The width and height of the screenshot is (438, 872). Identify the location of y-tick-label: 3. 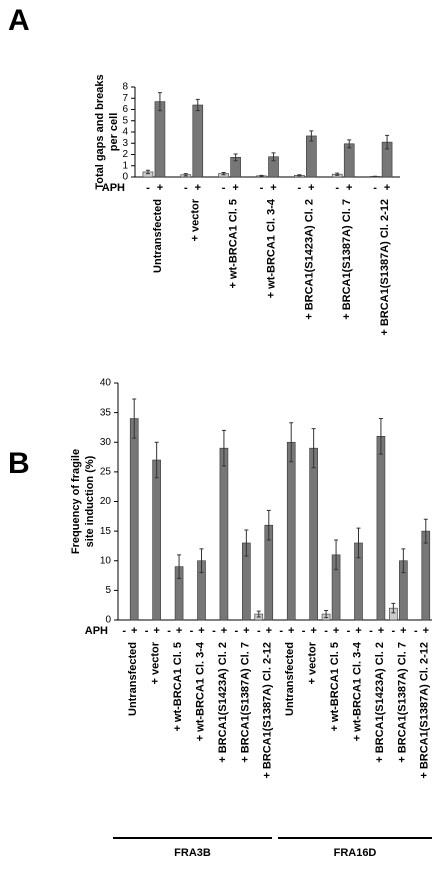
(125, 143).